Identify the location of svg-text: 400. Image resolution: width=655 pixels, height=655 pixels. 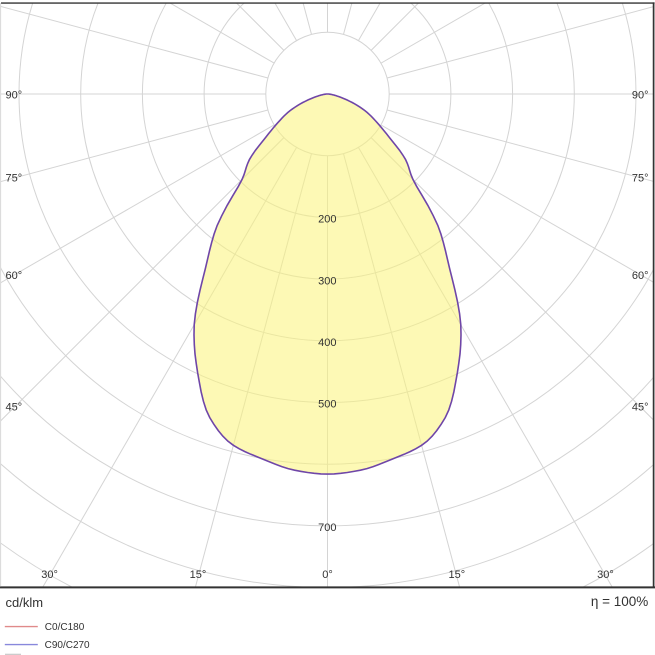
(327, 343).